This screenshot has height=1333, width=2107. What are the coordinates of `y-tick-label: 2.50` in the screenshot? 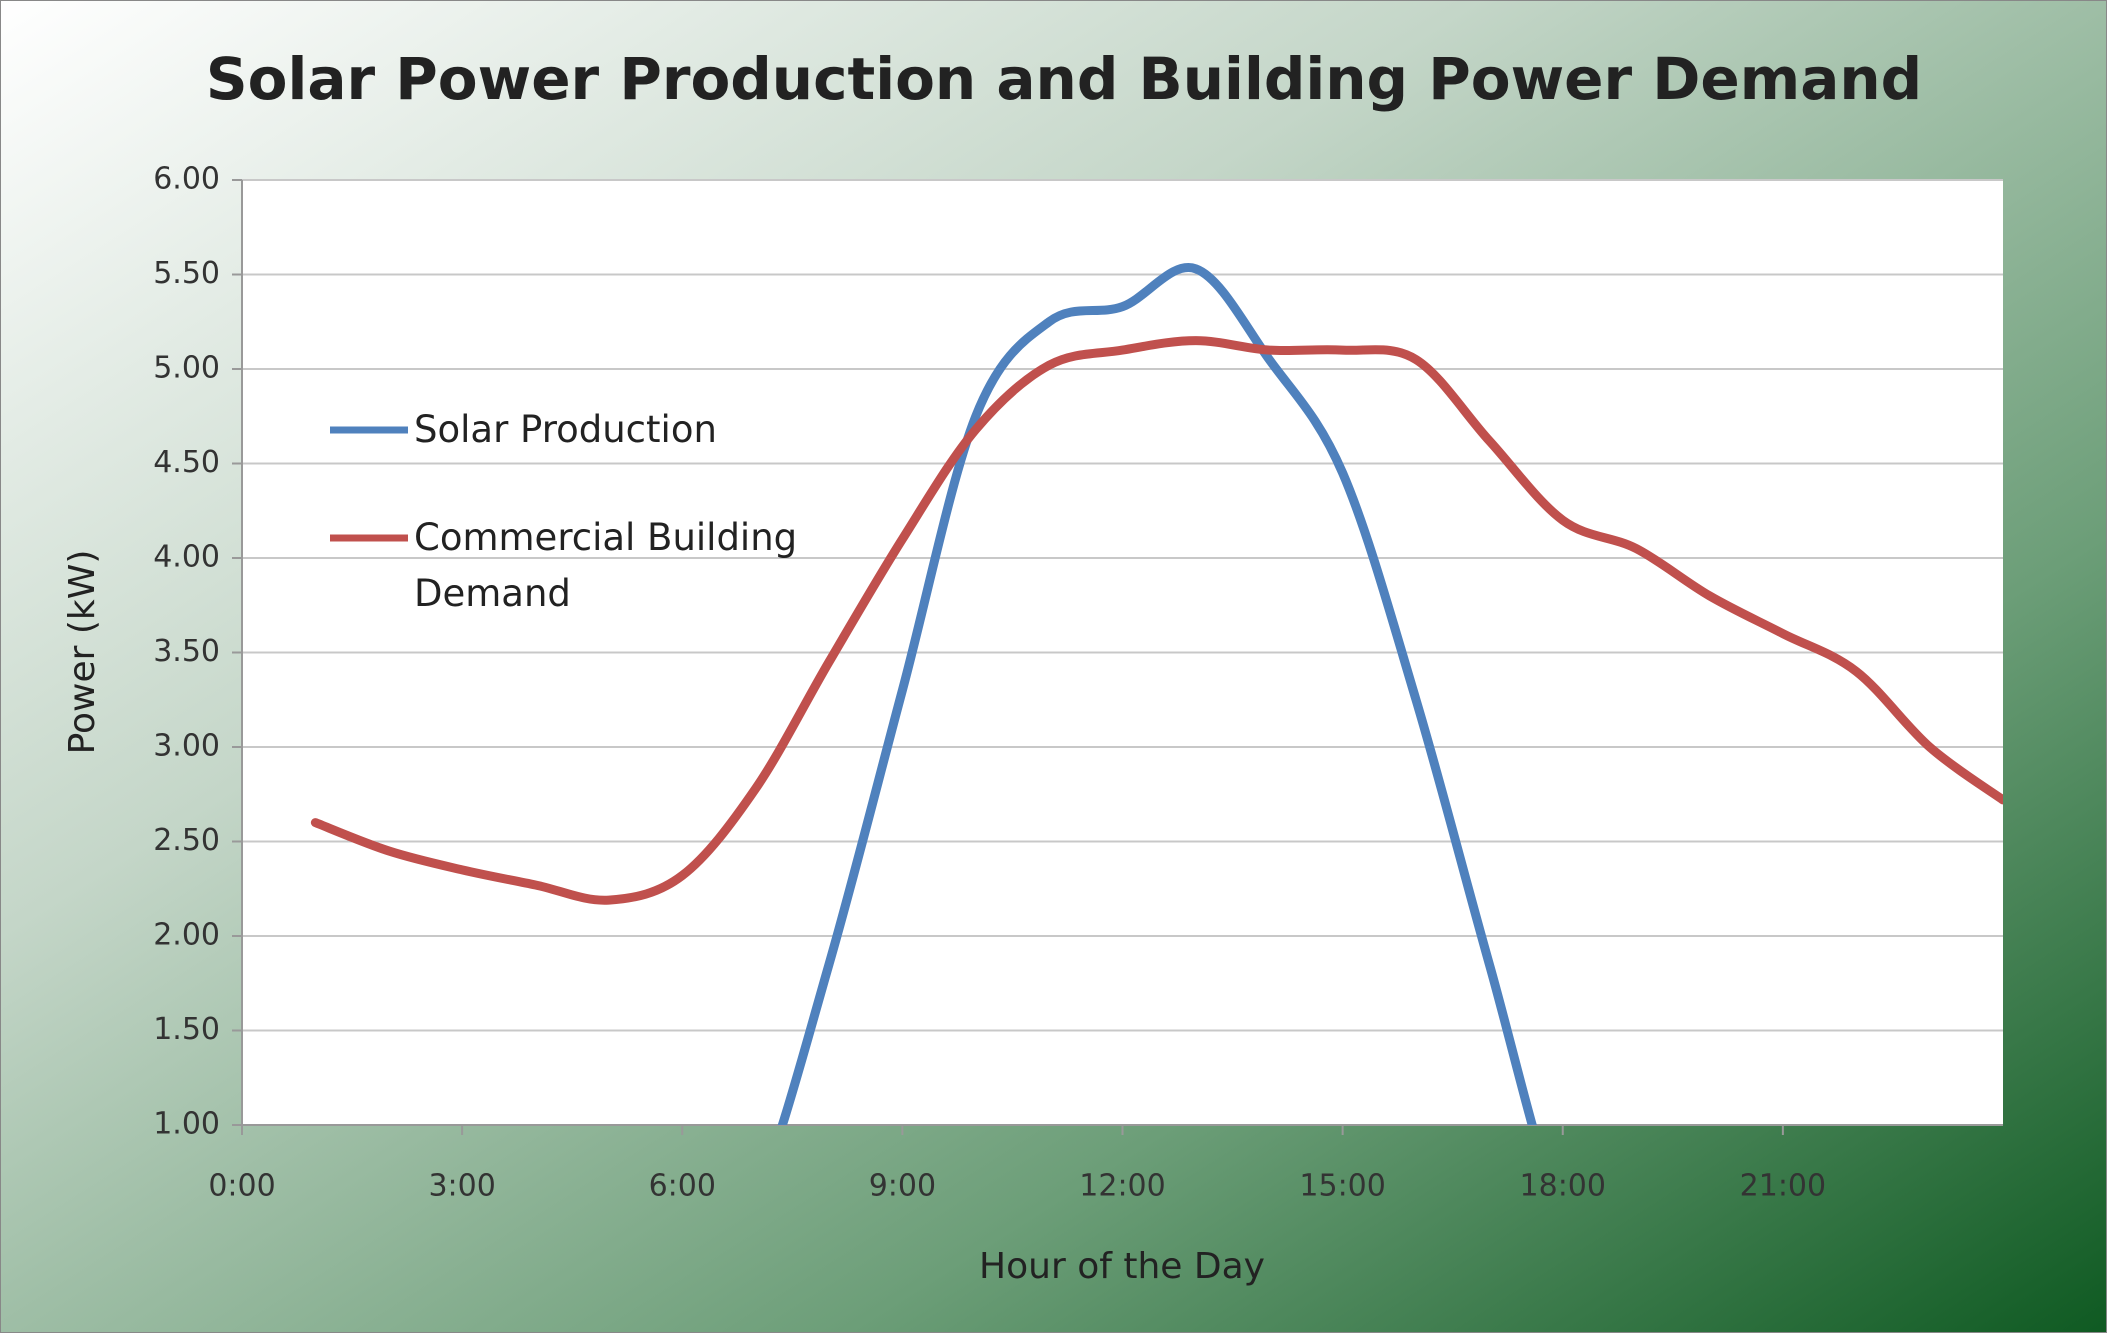 It's located at (186, 840).